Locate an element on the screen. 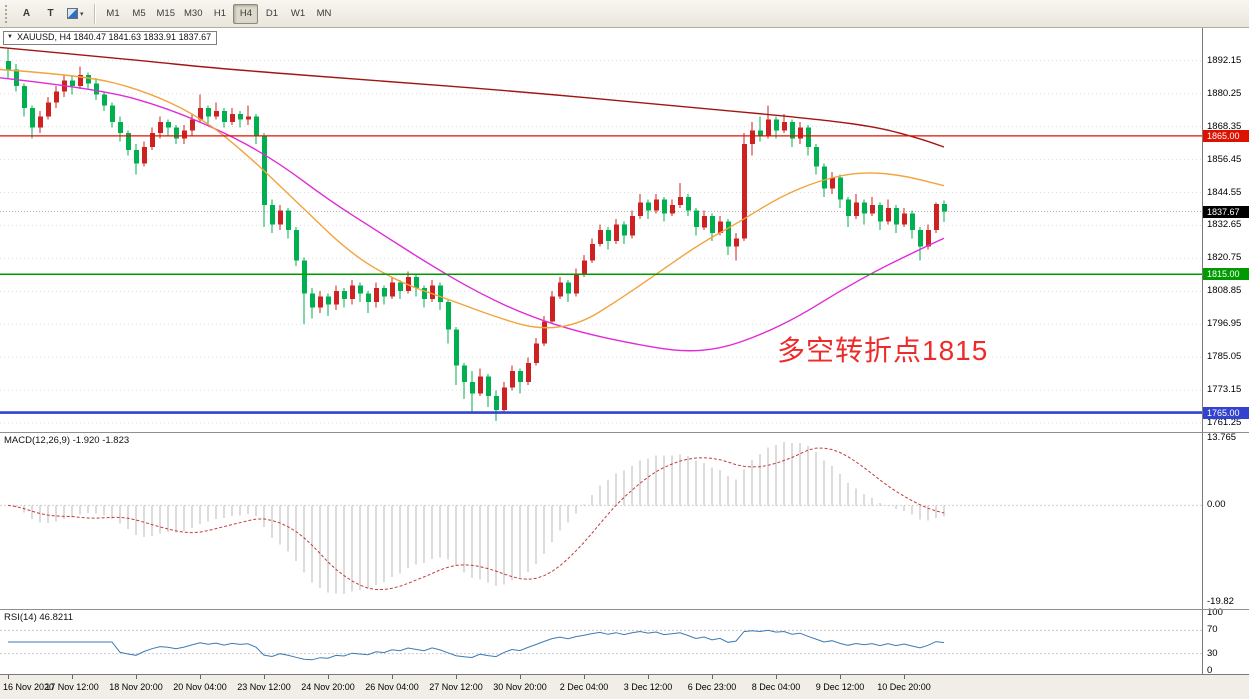  style-dropdown-button: ▾ is located at coordinates (75, 14).